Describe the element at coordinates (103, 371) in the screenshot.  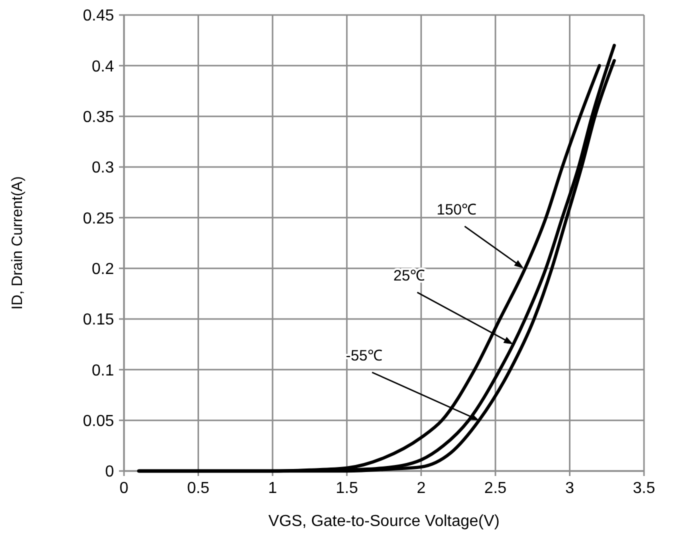
I see `y-tick-label: 0.1` at that location.